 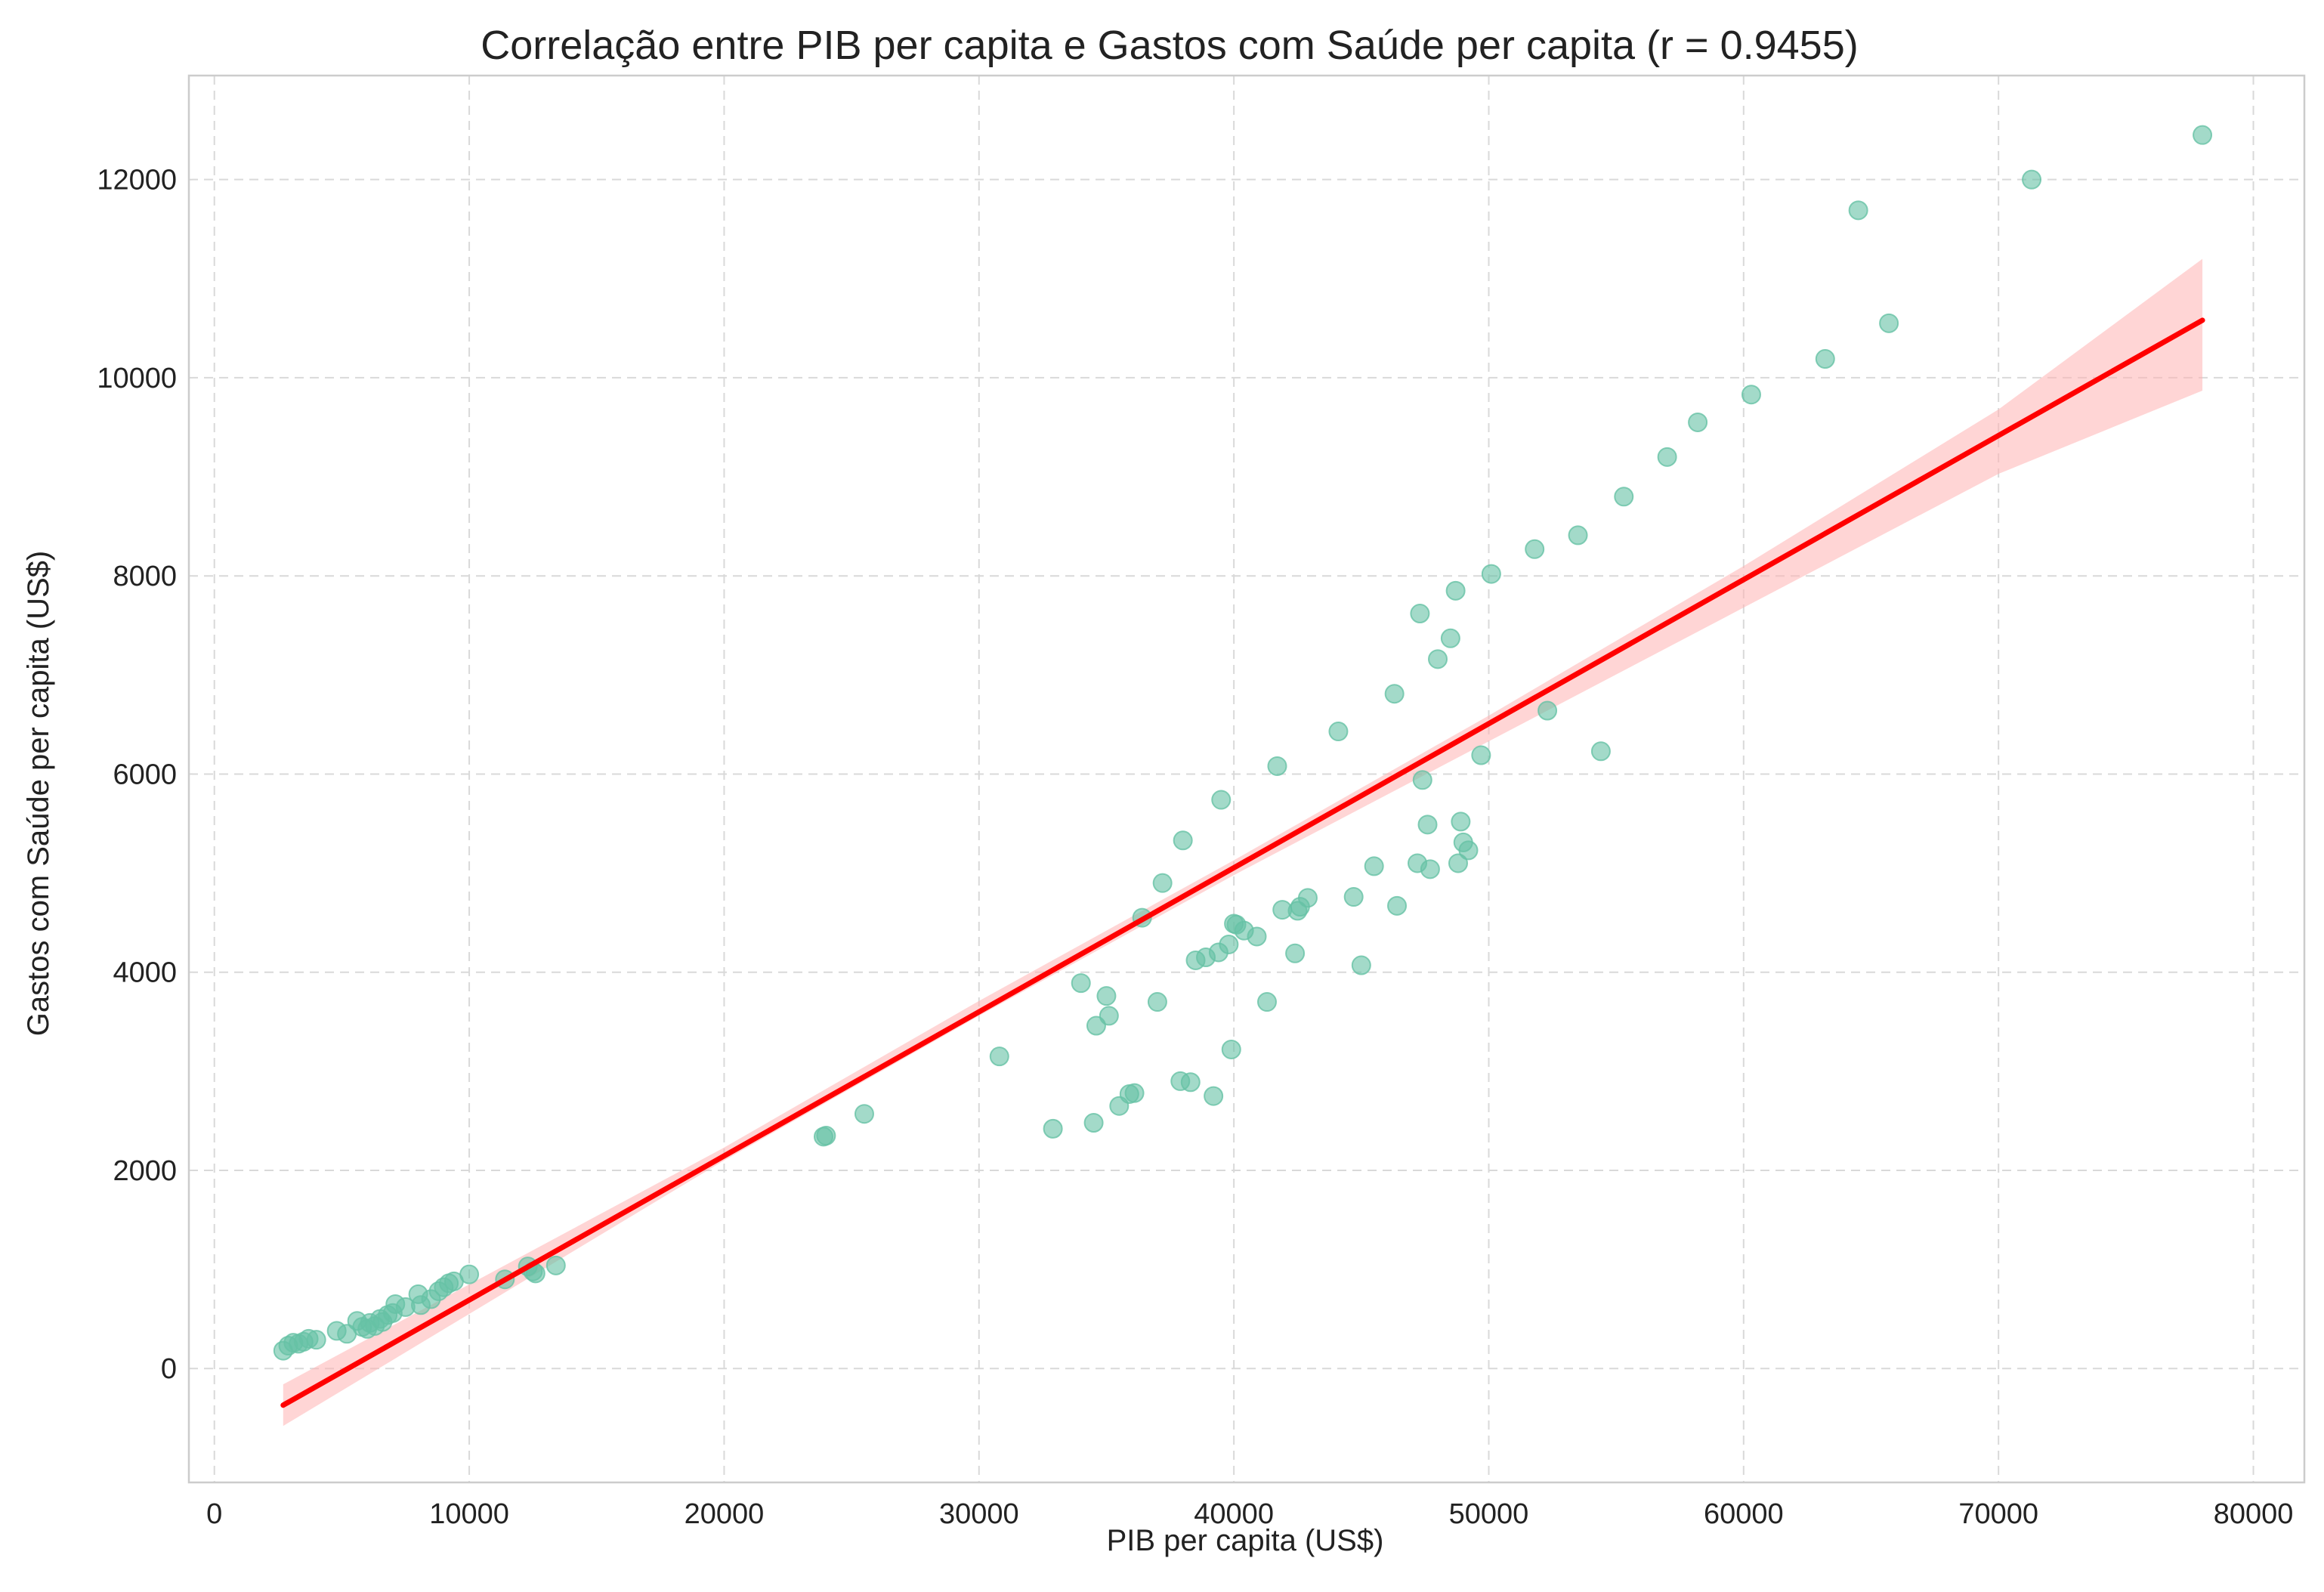 I want to click on y-tick-label: 4000, so click(x=145, y=973).